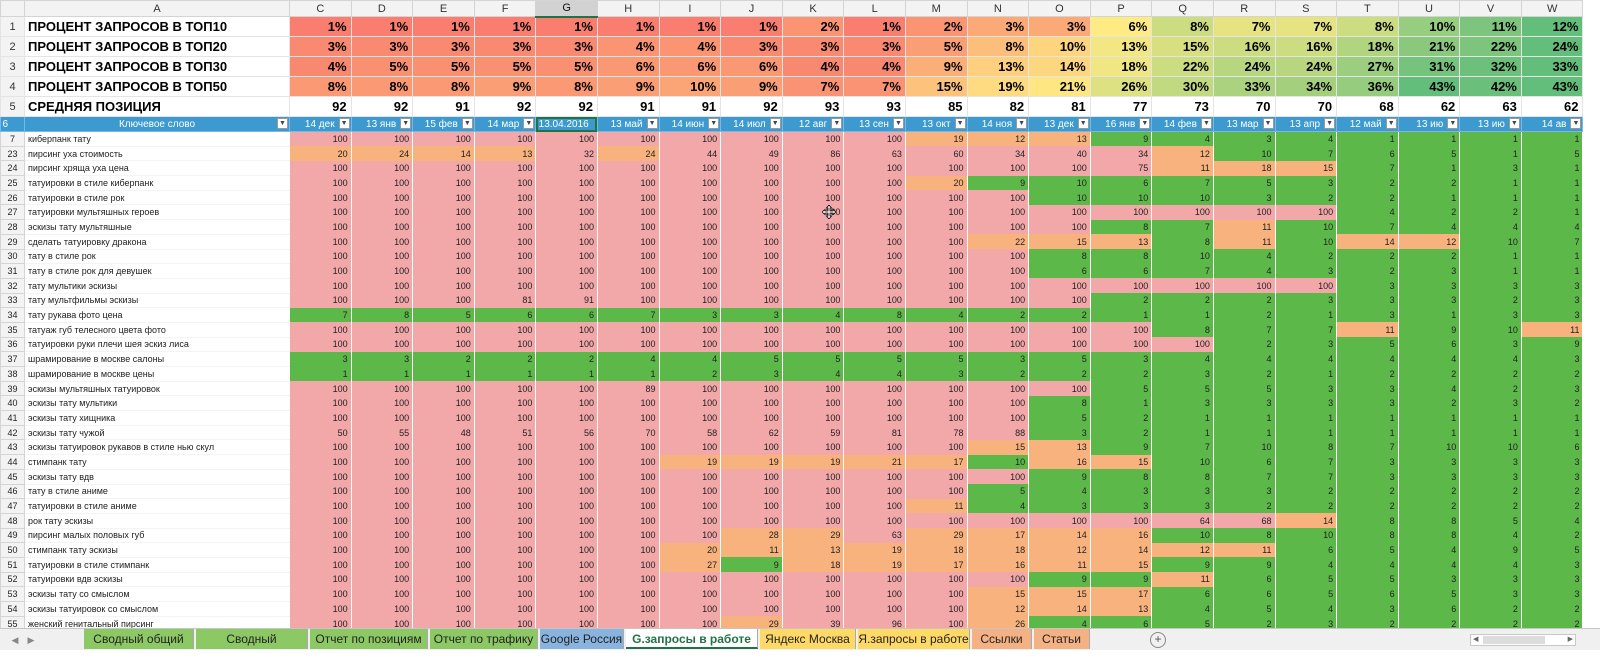 The image size is (1600, 662). I want to click on summary-cell: 9%, so click(628, 86).